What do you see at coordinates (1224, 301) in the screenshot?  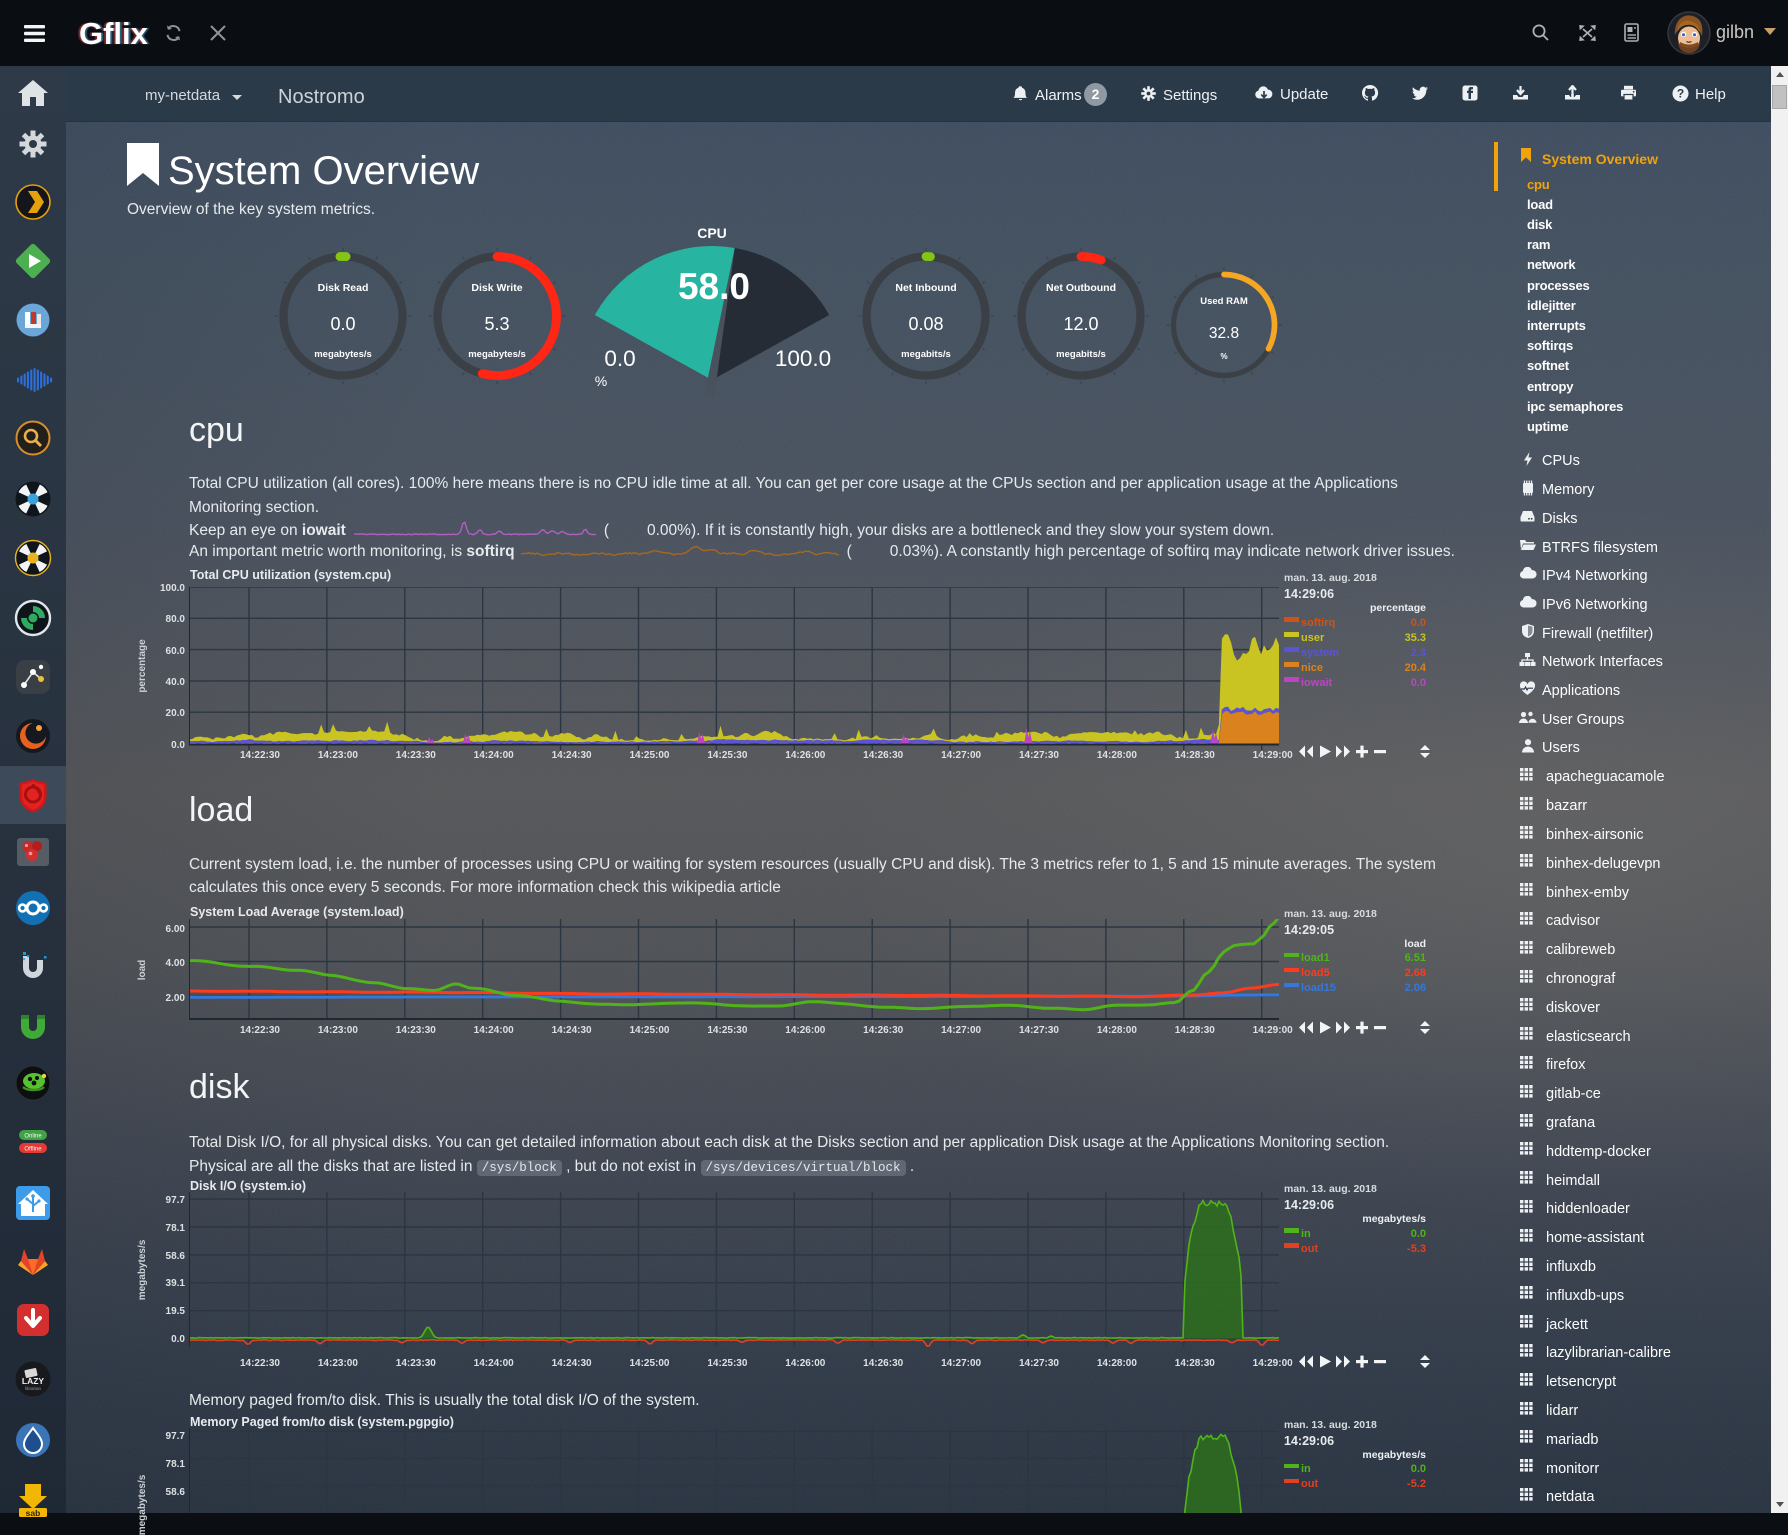 I see `svg-text: Used RAM` at bounding box center [1224, 301].